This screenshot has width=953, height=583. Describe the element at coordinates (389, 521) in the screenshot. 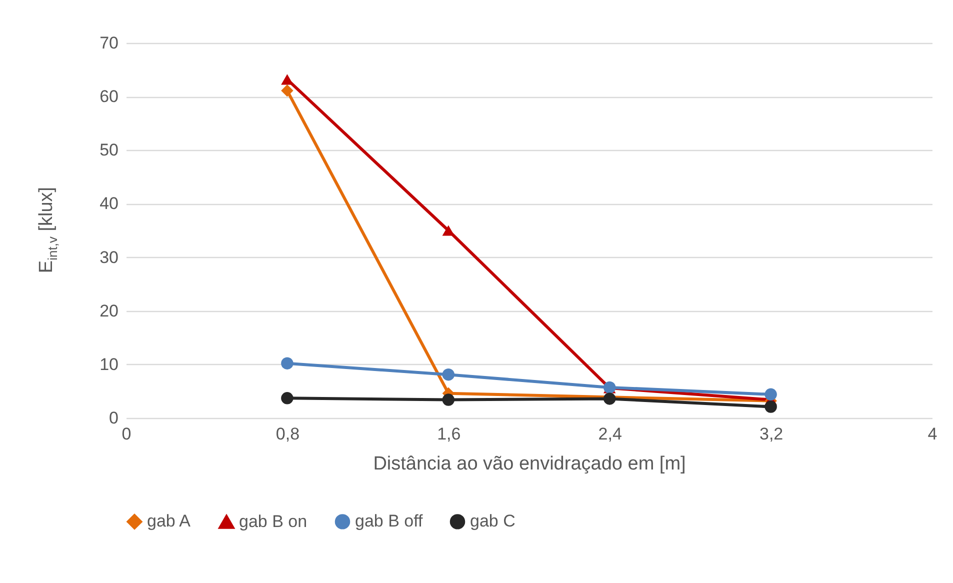

I see `legend-label: gab B off` at that location.